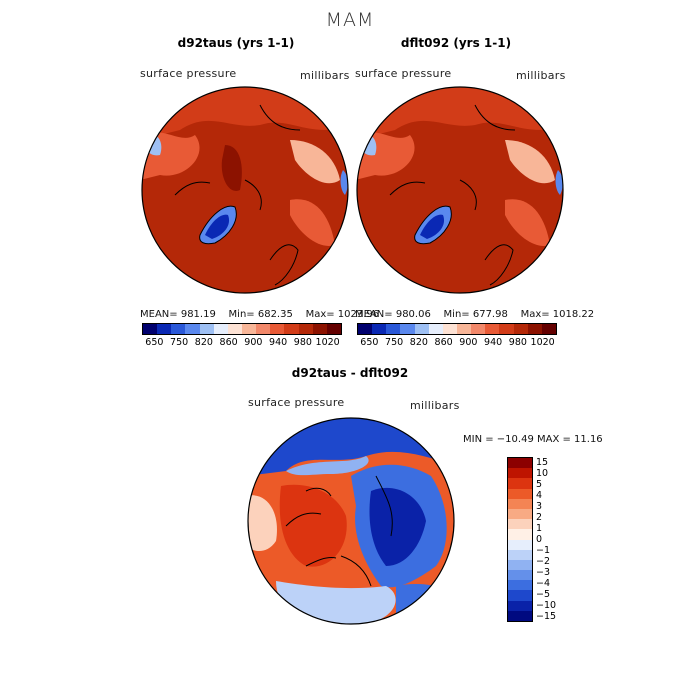 Image resolution: width=700 pixels, height=700 pixels. Describe the element at coordinates (262, 523) in the screenshot. I see `field-contour-west-weak` at that location.